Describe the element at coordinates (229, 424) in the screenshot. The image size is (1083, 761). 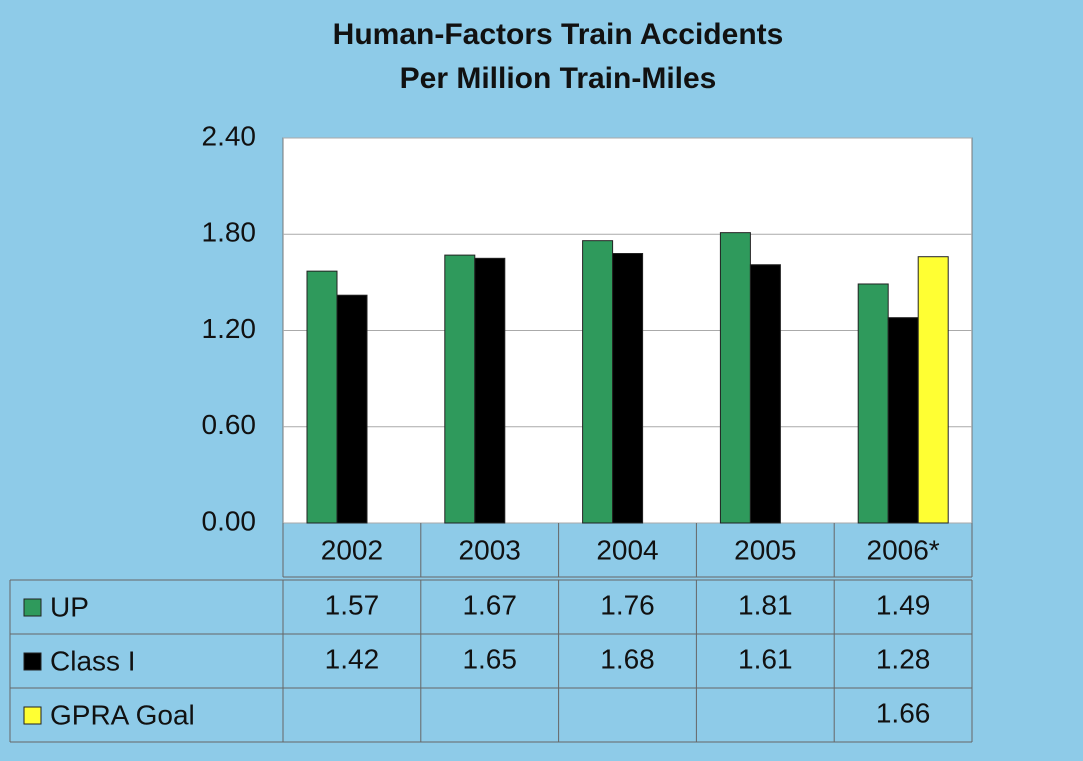
I see `y-tick-label: 0.60` at that location.